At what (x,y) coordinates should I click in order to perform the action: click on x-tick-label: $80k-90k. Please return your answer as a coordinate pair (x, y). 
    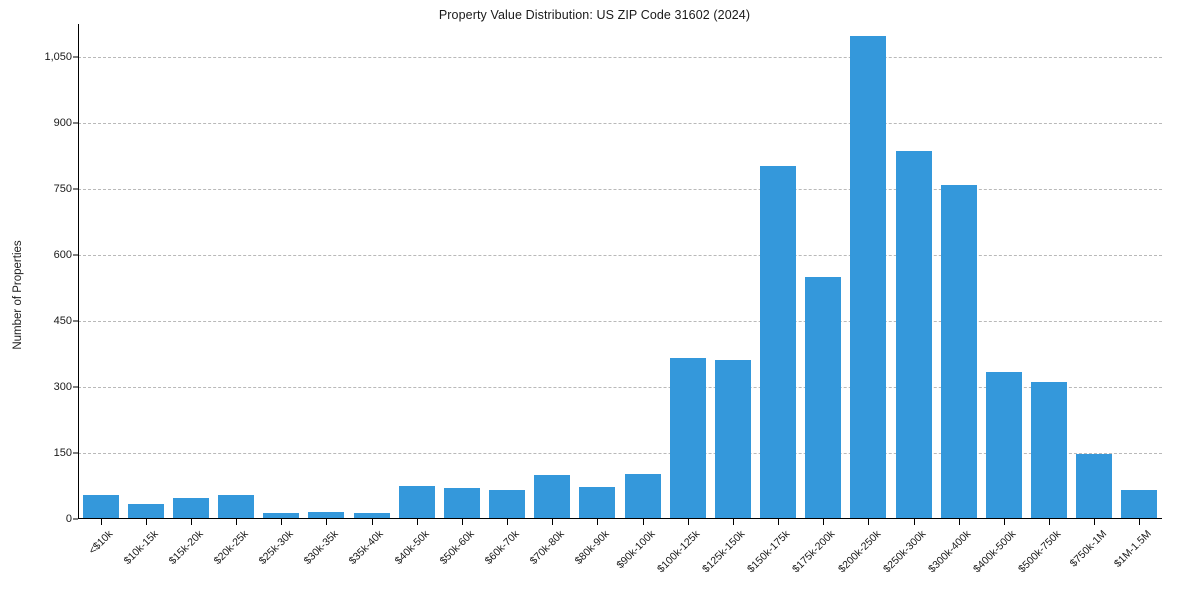
    Looking at the image, I should click on (592, 548).